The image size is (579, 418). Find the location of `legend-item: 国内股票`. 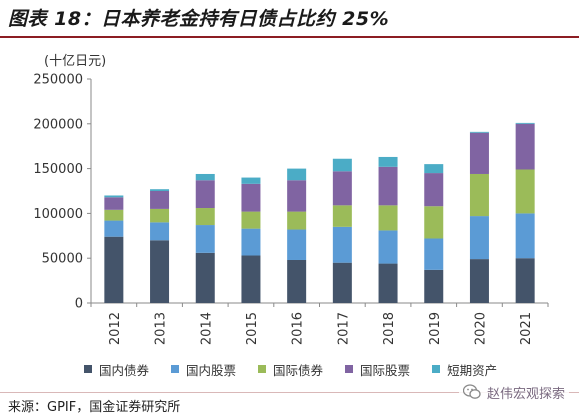

legend-item: 国内股票 is located at coordinates (203, 369).